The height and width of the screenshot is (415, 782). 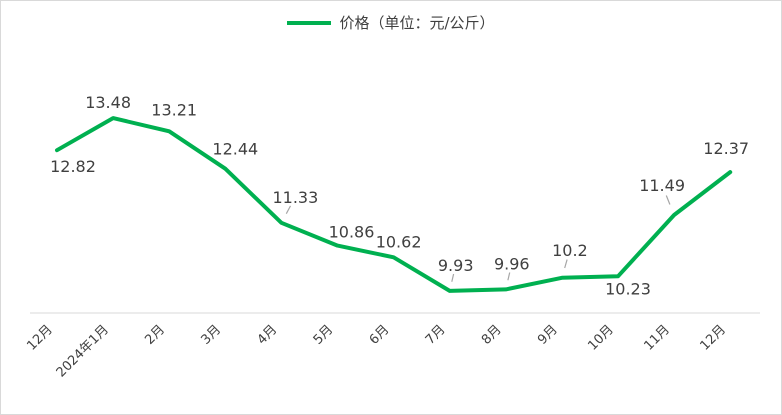 What do you see at coordinates (73, 166) in the screenshot?
I see `data-label: 12.82` at bounding box center [73, 166].